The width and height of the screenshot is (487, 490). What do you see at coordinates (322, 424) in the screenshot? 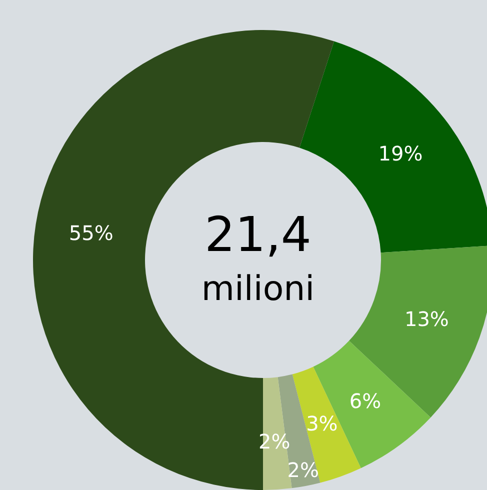
I see `data-label: 3%` at bounding box center [322, 424].